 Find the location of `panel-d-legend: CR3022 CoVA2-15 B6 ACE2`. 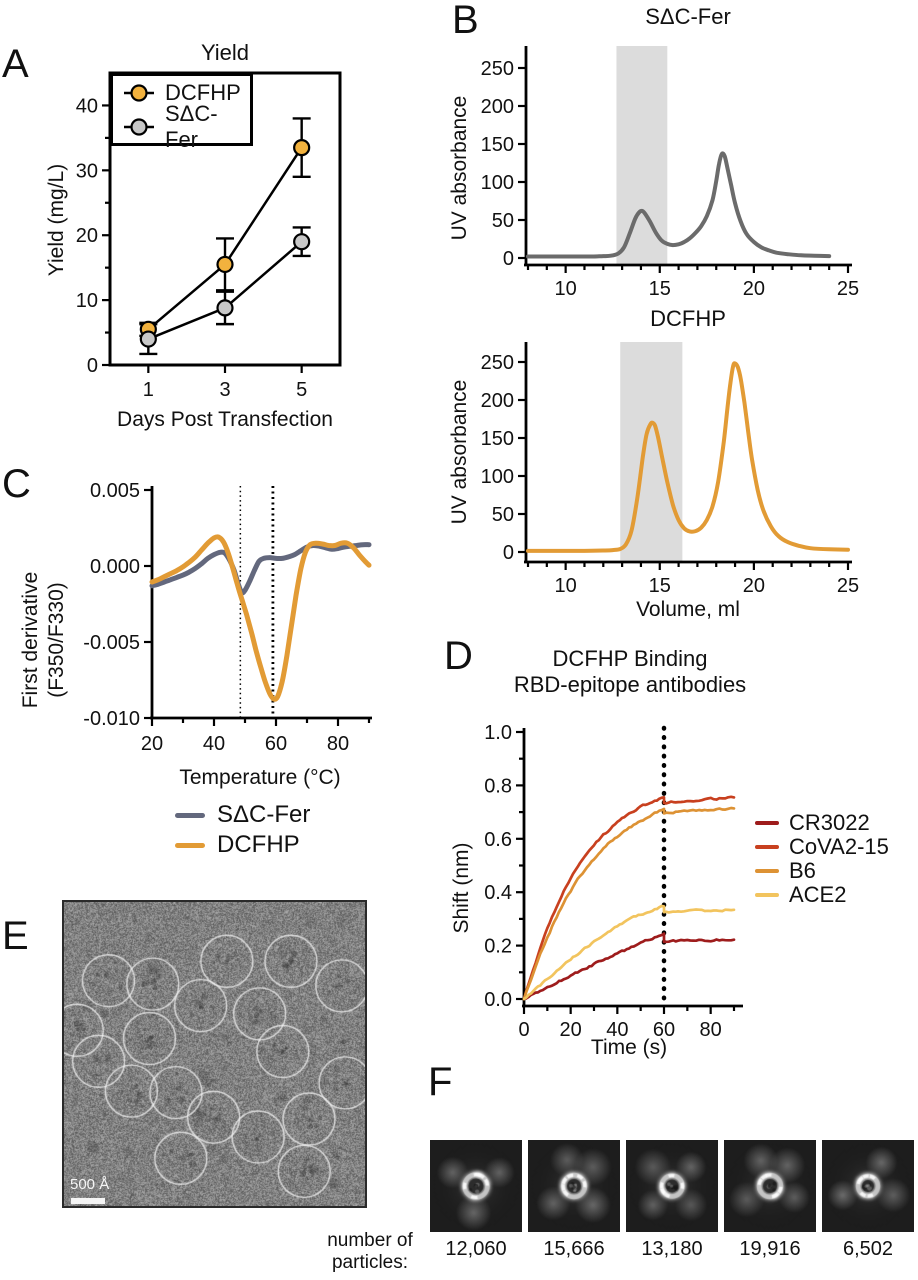

panel-d-legend: CR3022 CoVA2-15 B6 ACE2 is located at coordinates (822, 858).